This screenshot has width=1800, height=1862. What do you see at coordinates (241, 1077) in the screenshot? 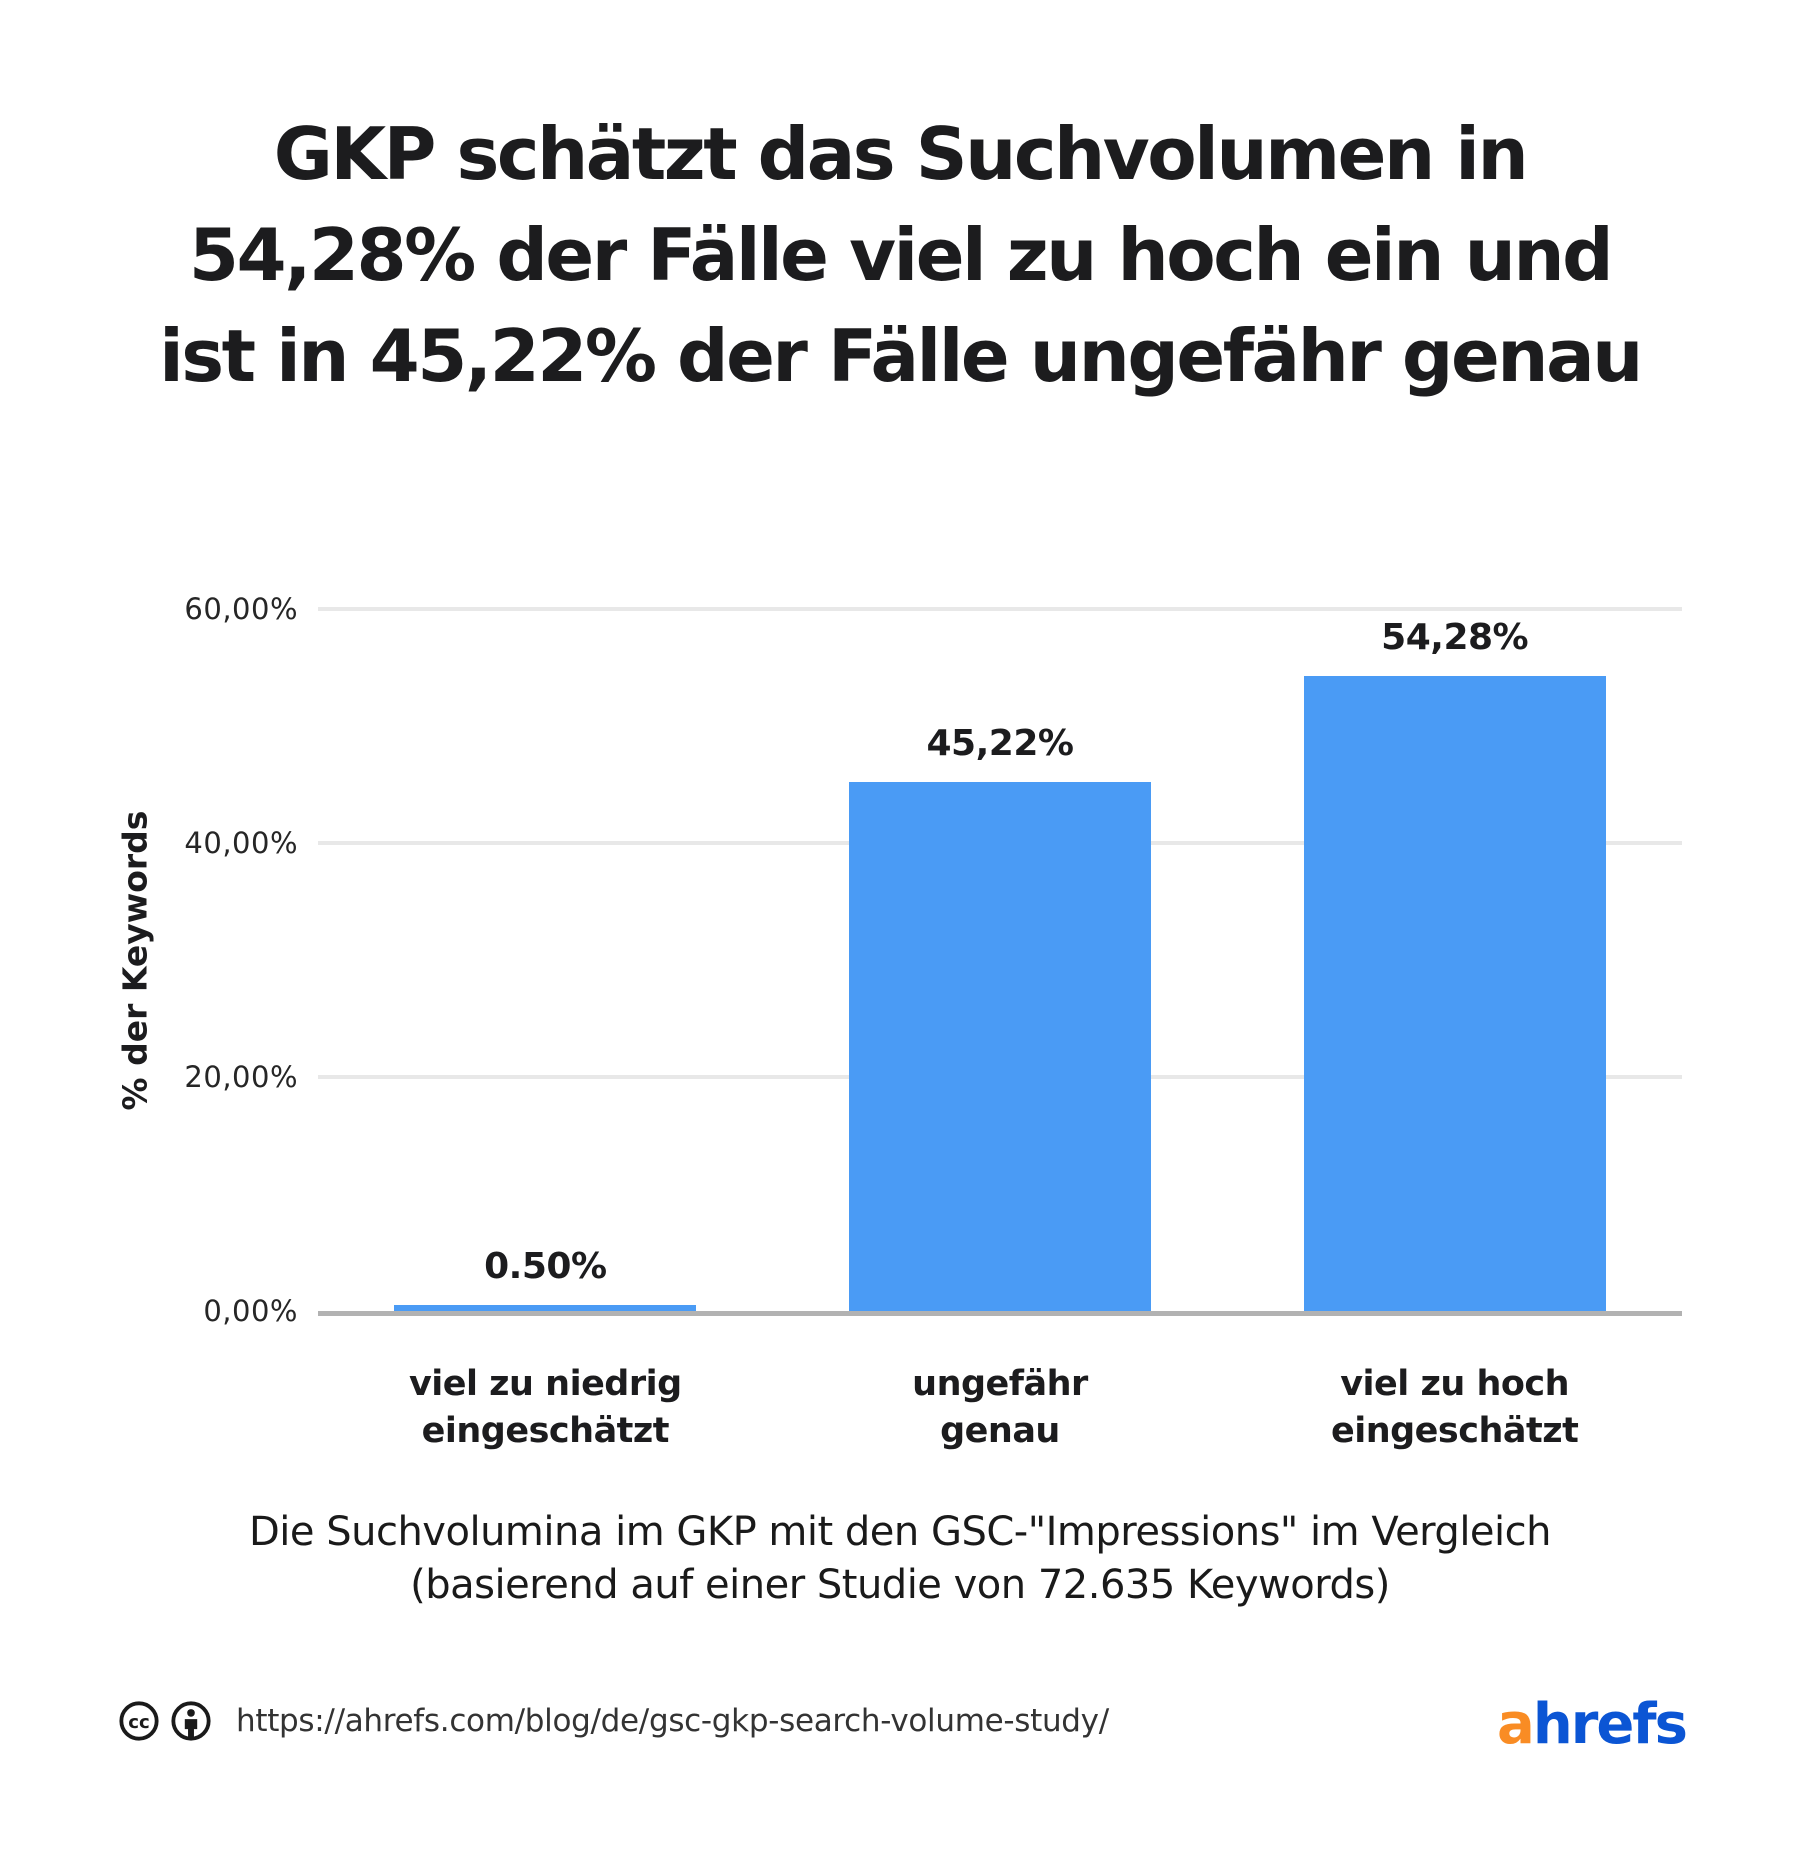
I see `y-tick-label: 20,00%` at bounding box center [241, 1077].